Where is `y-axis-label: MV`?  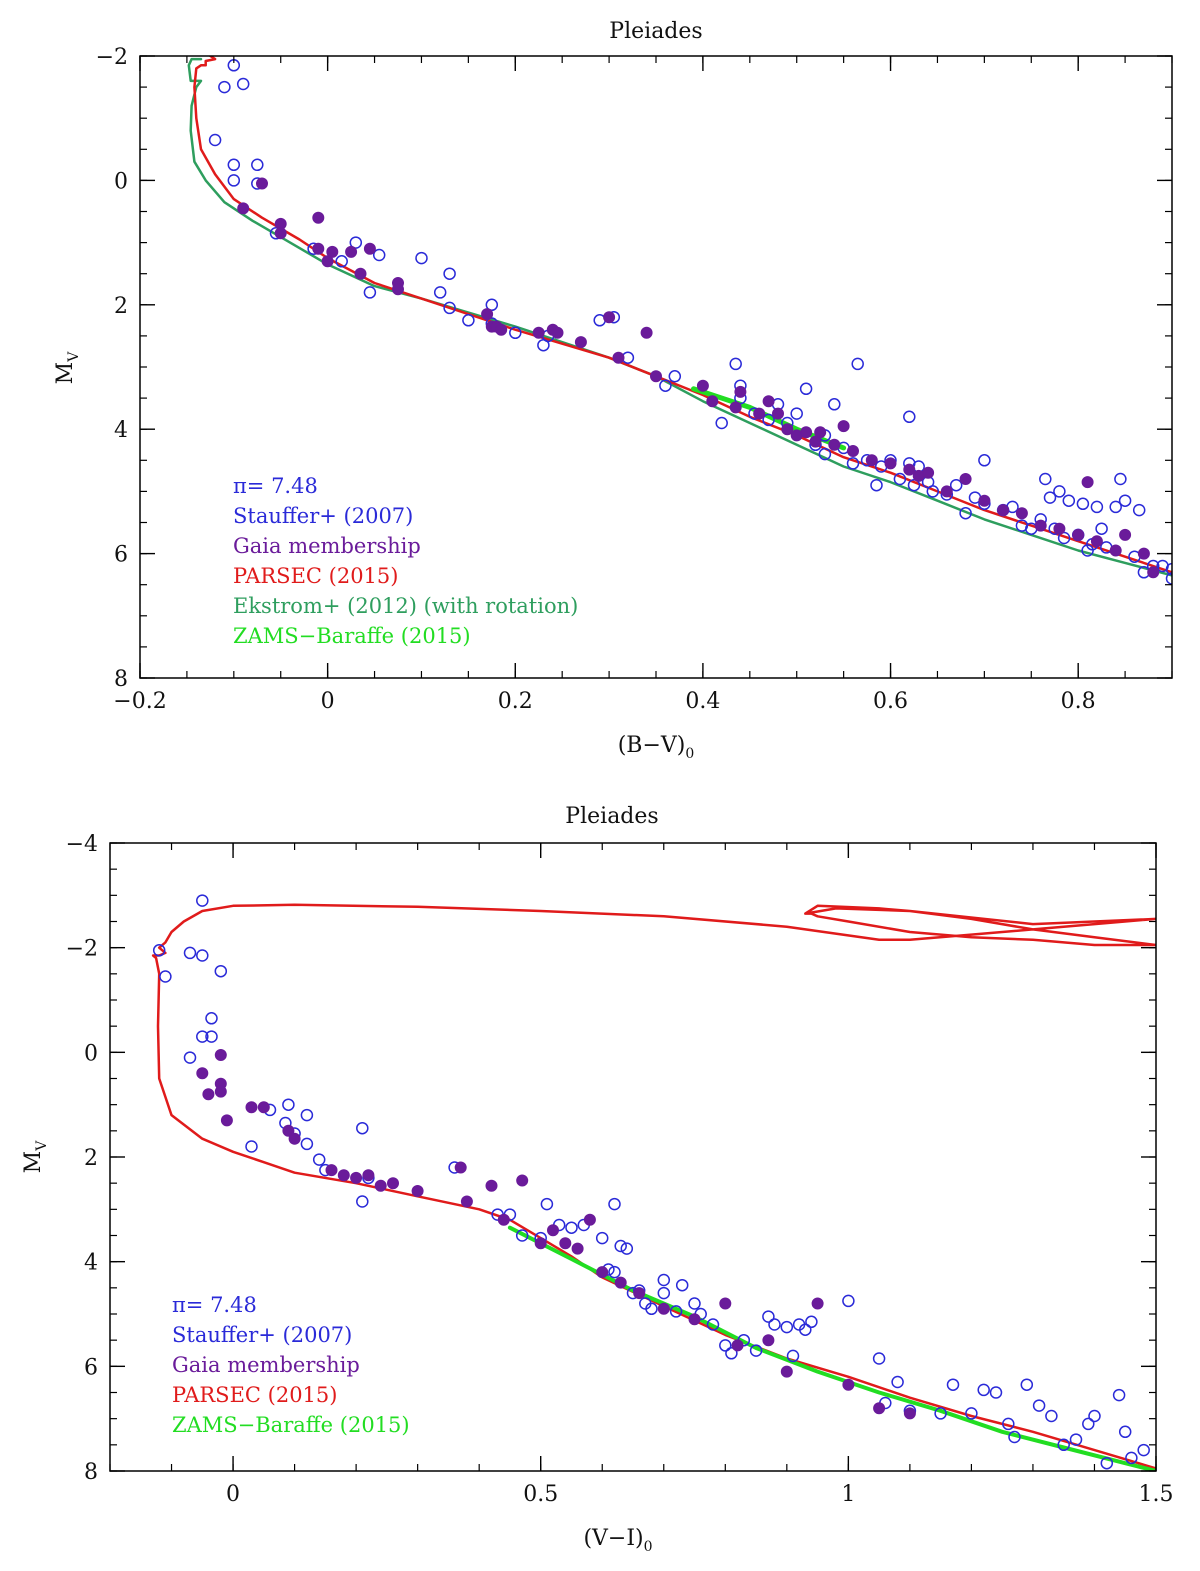 y-axis-label: MV is located at coordinates (67, 368).